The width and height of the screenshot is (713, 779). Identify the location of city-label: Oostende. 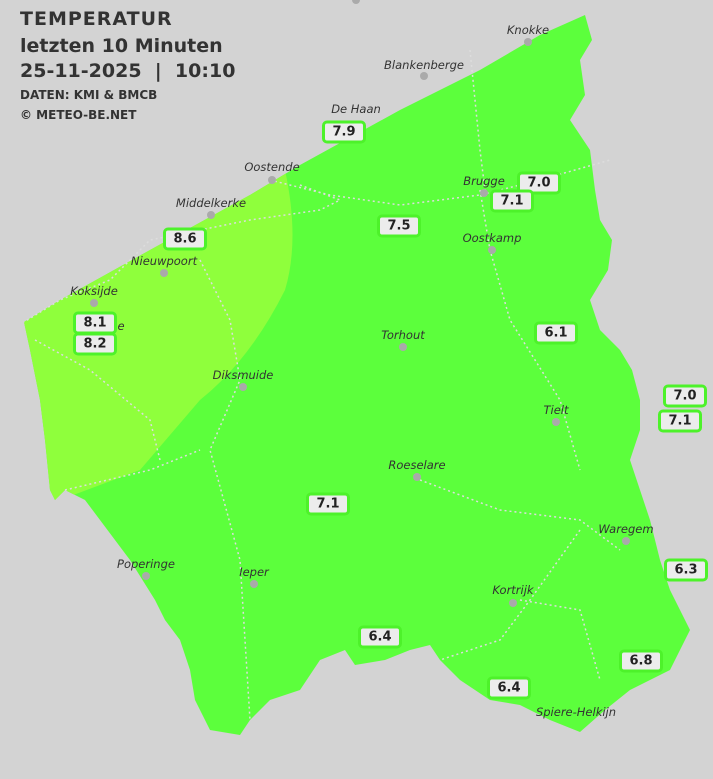
(272, 167).